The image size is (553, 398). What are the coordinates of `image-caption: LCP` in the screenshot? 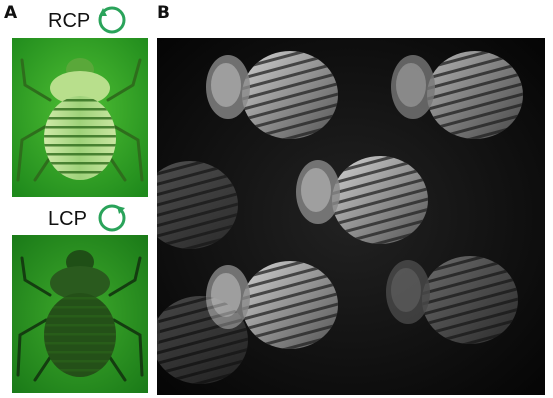 It's located at (67, 219).